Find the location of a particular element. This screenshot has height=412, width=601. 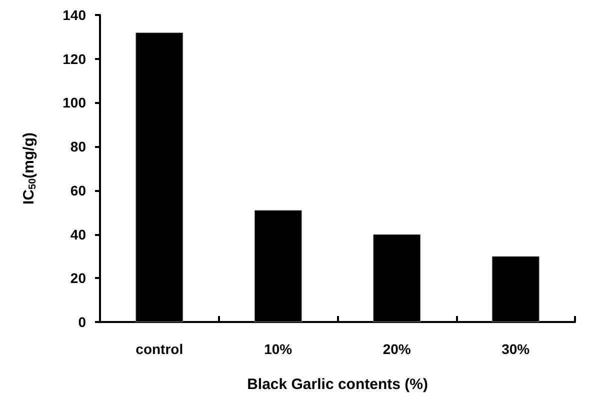

x-tick-label: 30% is located at coordinates (516, 349).